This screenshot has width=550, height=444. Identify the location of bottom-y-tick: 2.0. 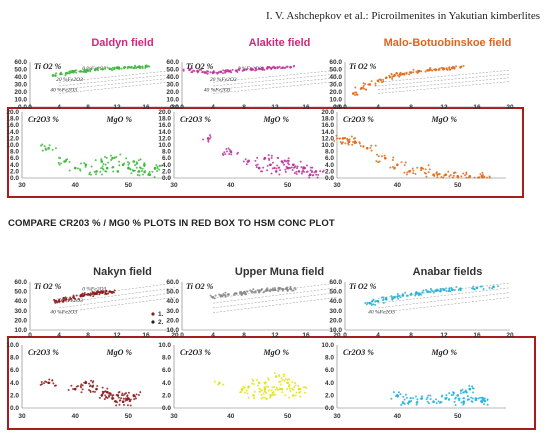
(329, 395).